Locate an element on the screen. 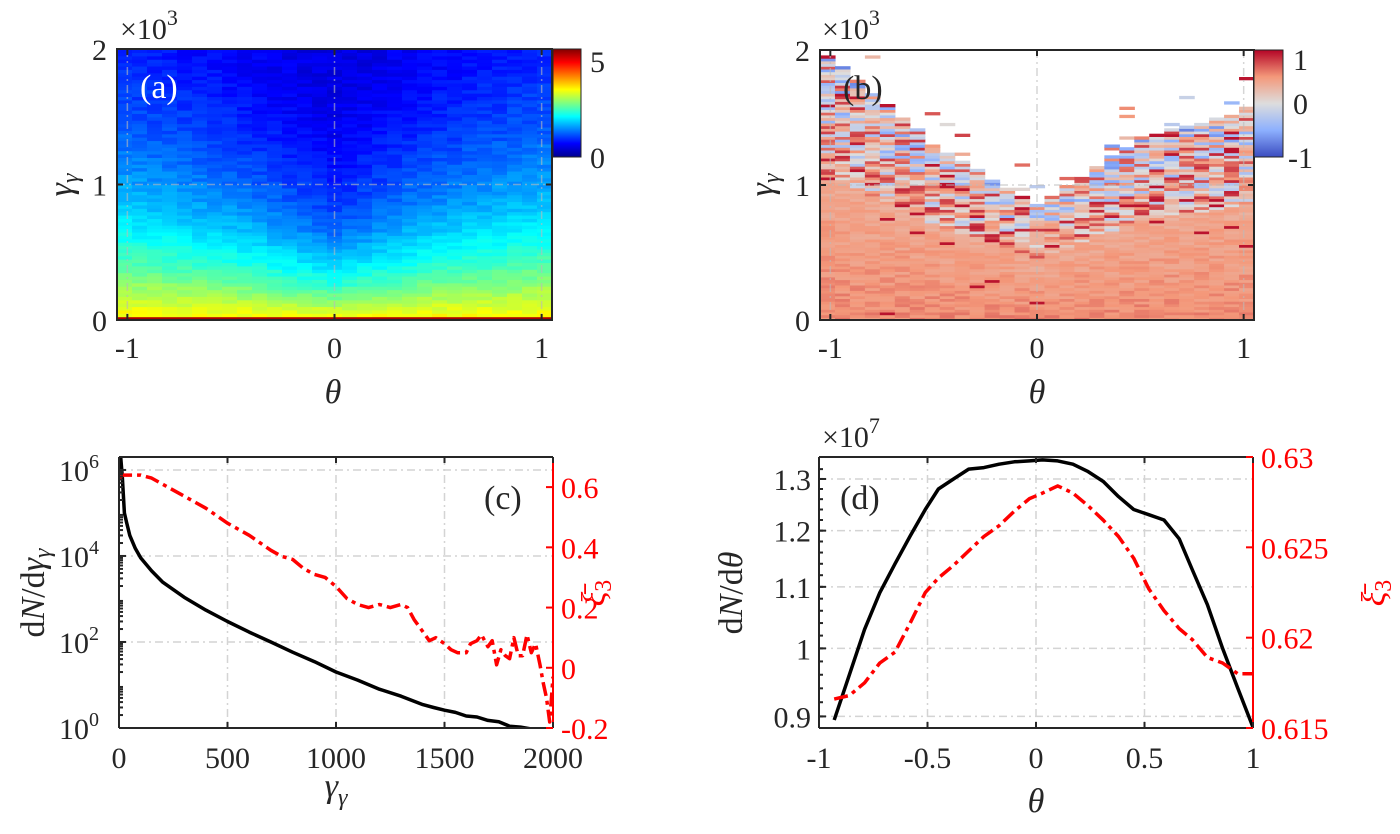 The image size is (1400, 834). panel-label-b: (b) is located at coordinates (863, 88).